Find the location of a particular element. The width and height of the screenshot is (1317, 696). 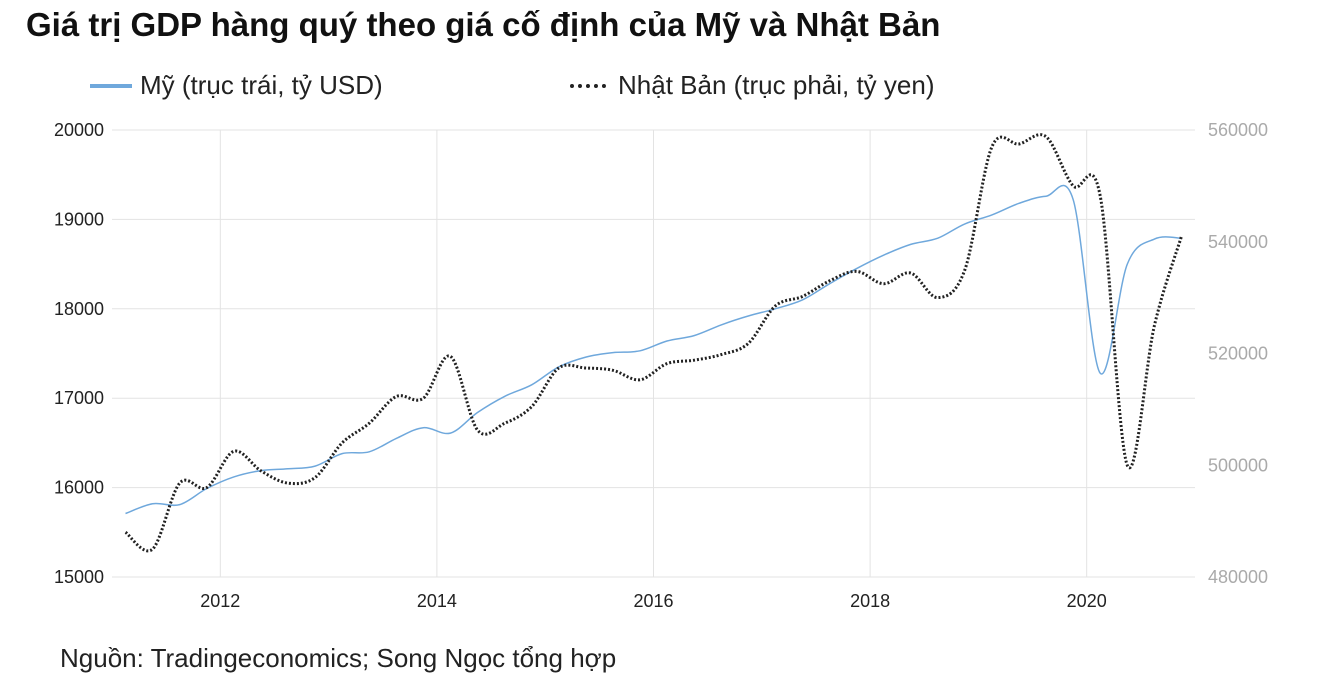

x-tick-label: 2020 is located at coordinates (1087, 601).